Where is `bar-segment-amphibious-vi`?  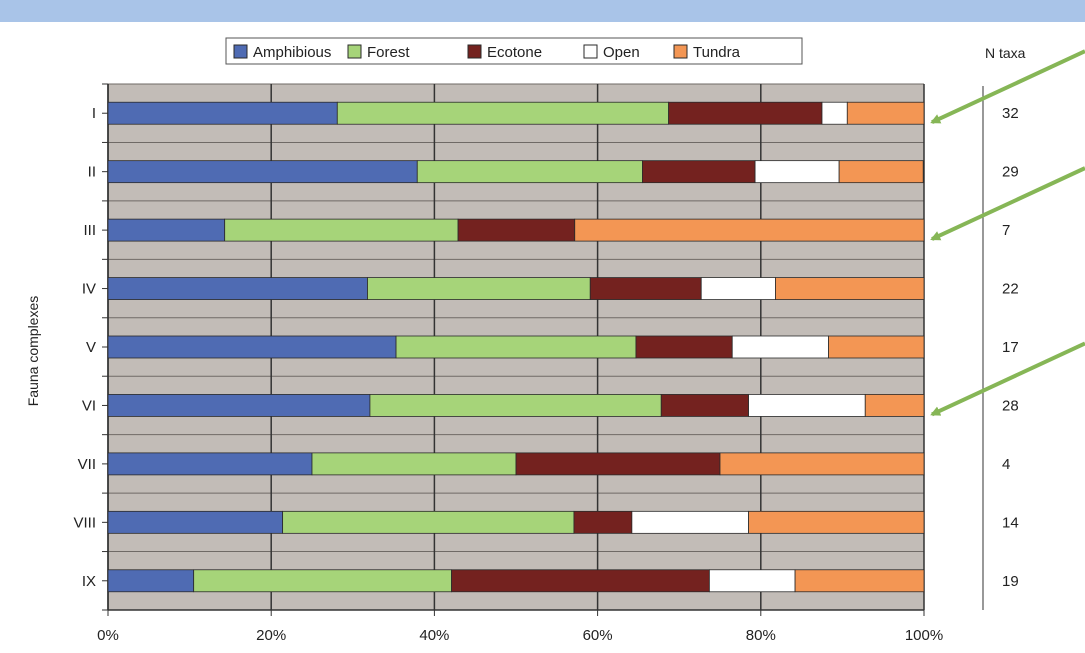
bar-segment-amphibious-vi is located at coordinates (239, 405).